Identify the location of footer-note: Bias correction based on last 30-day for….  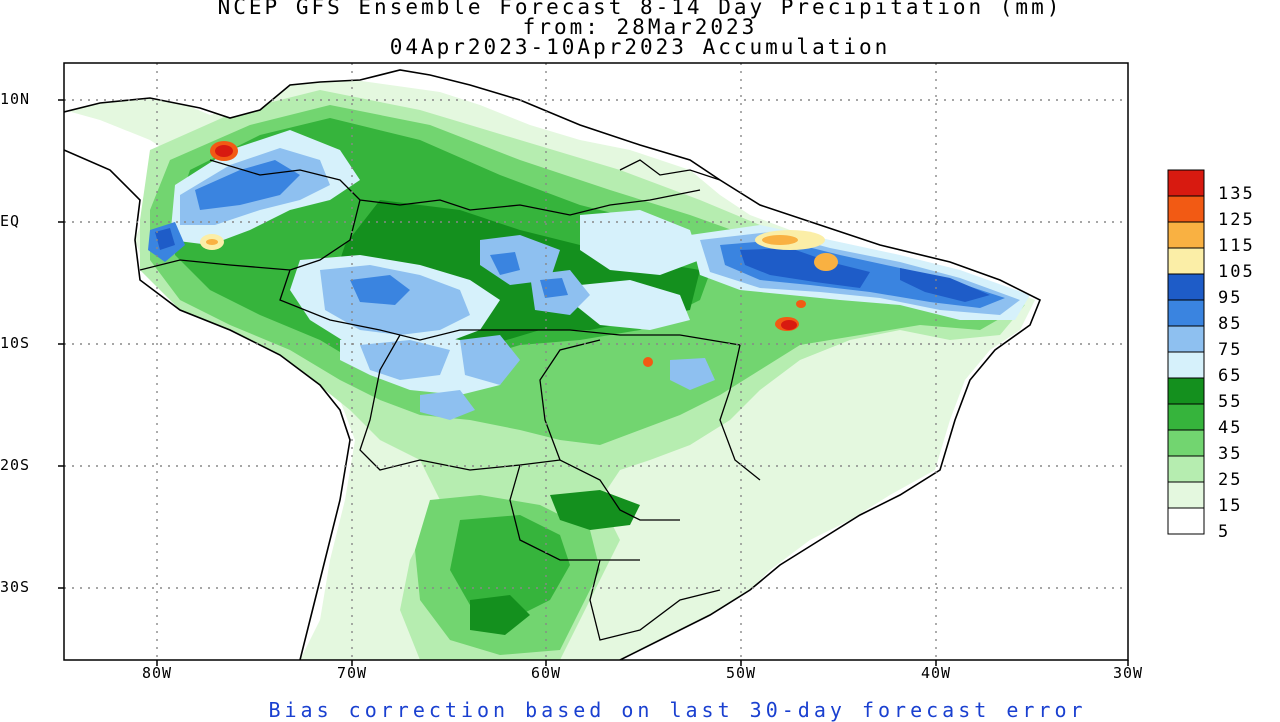
(677, 710).